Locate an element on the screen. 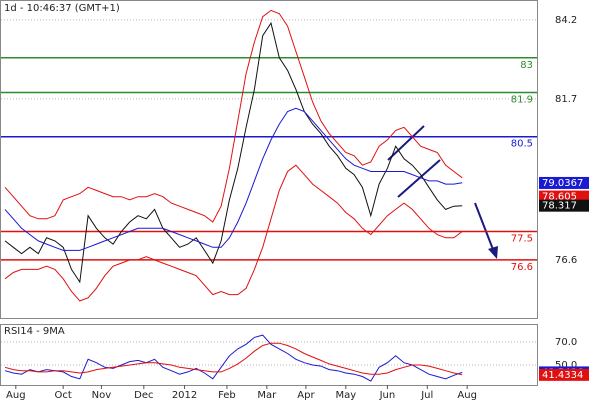 The height and width of the screenshot is (404, 590). price-label: 41.4334 is located at coordinates (562, 375).